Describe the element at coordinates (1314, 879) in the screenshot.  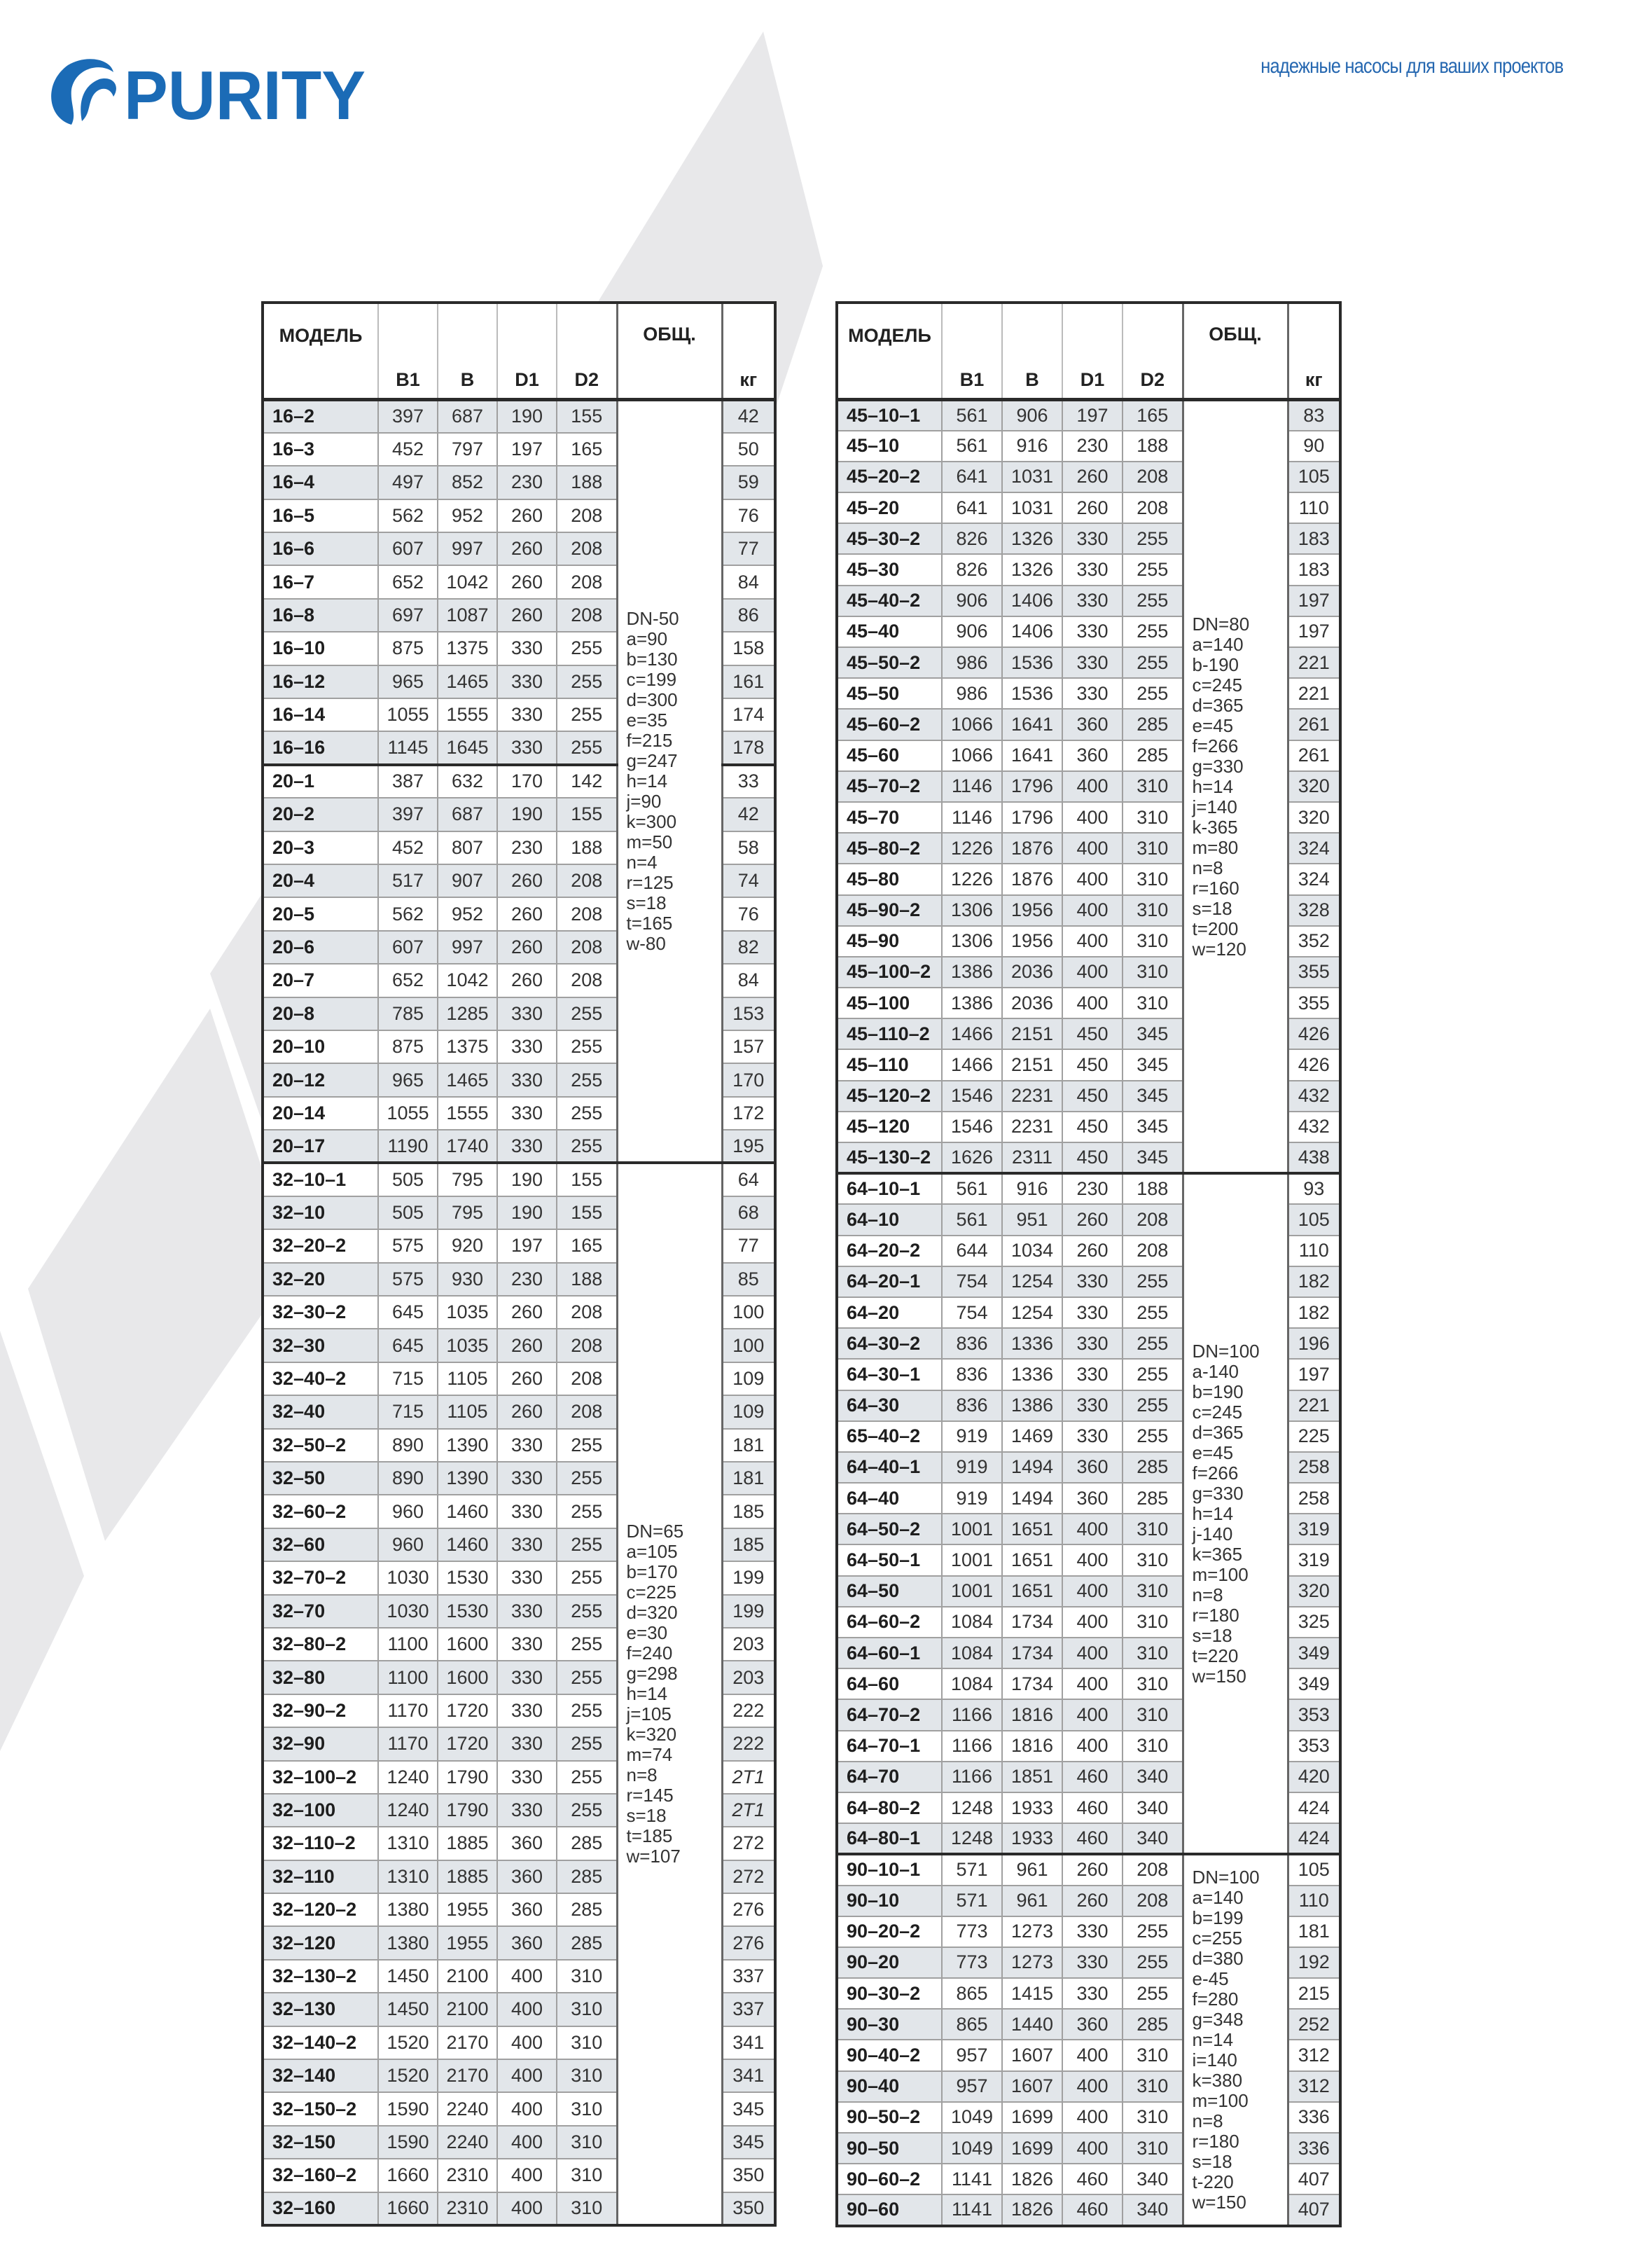
I see `cell-kg: 324` at that location.